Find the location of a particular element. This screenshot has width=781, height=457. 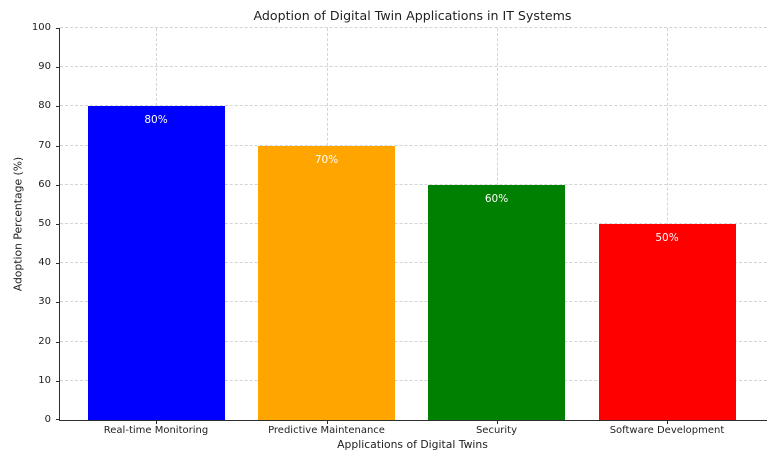

y-tick-label: 80 is located at coordinates (44, 106).